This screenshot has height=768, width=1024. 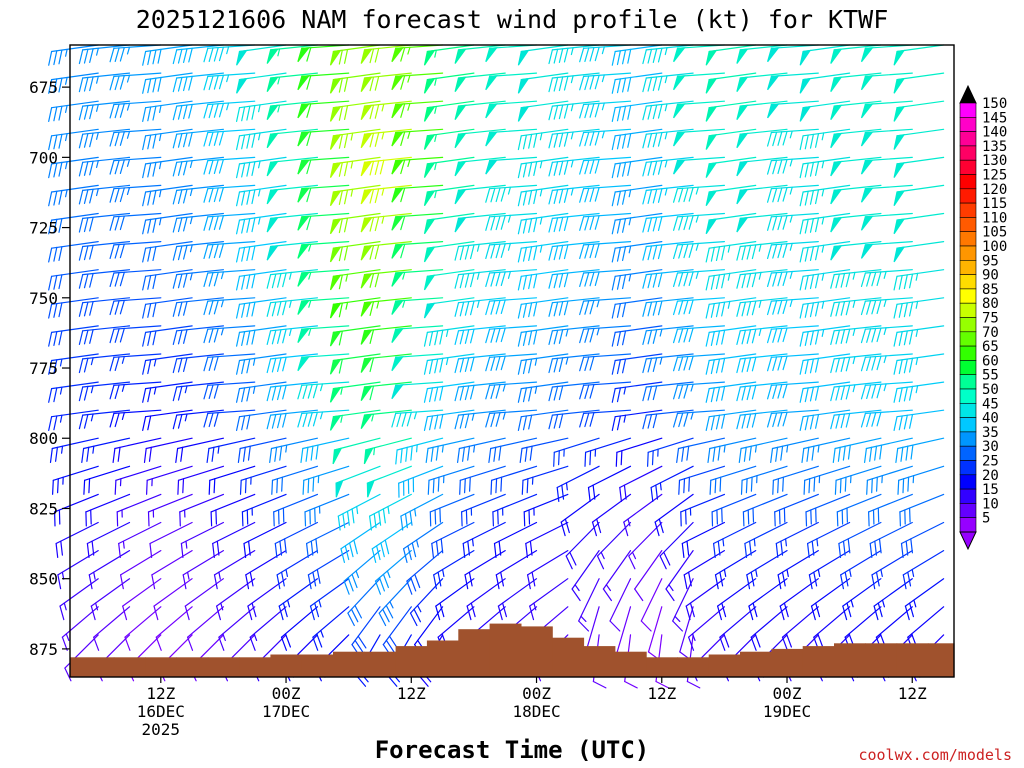 What do you see at coordinates (994, 161) in the screenshot?
I see `colorbar-label: 130` at bounding box center [994, 161].